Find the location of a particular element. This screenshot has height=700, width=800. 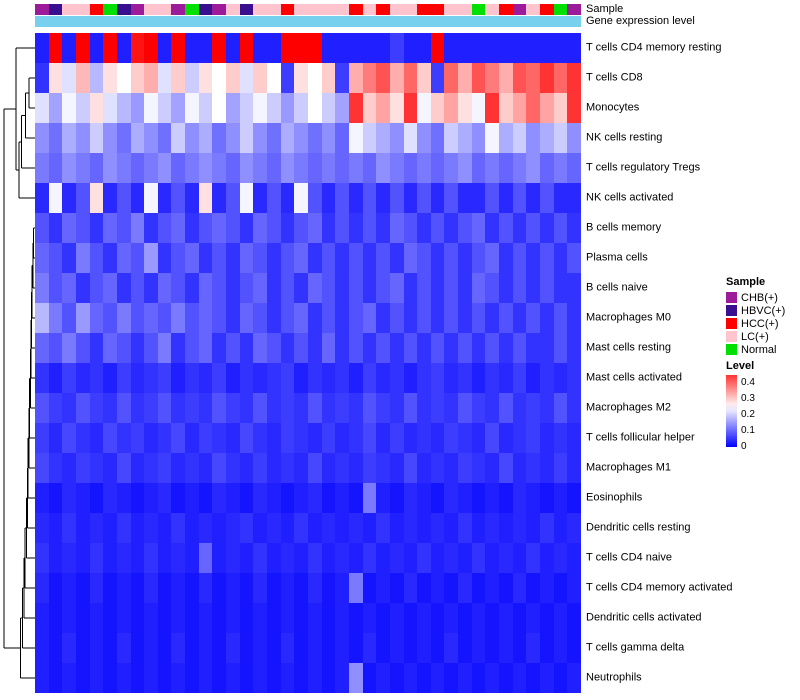

sample-legend-entry: LC(+) is located at coordinates (755, 336).